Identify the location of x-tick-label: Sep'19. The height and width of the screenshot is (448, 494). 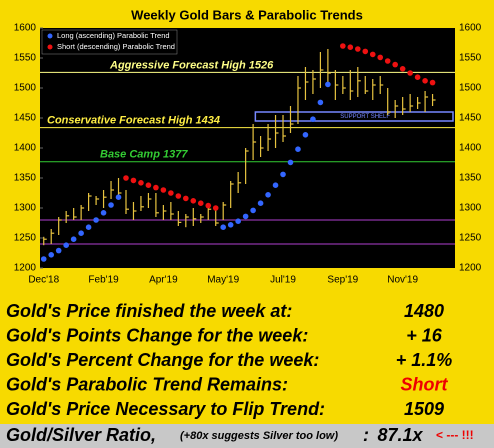
(342, 280).